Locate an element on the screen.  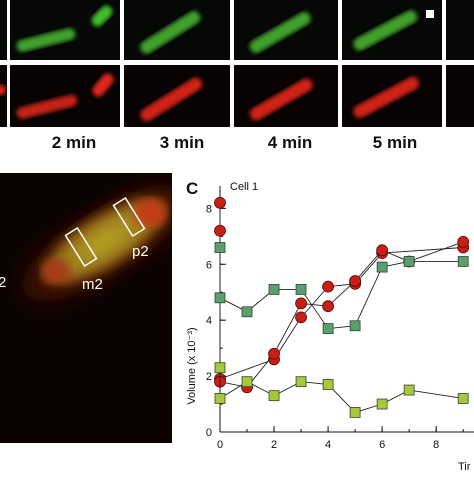
edge-label: 2 is located at coordinates (3, 282).